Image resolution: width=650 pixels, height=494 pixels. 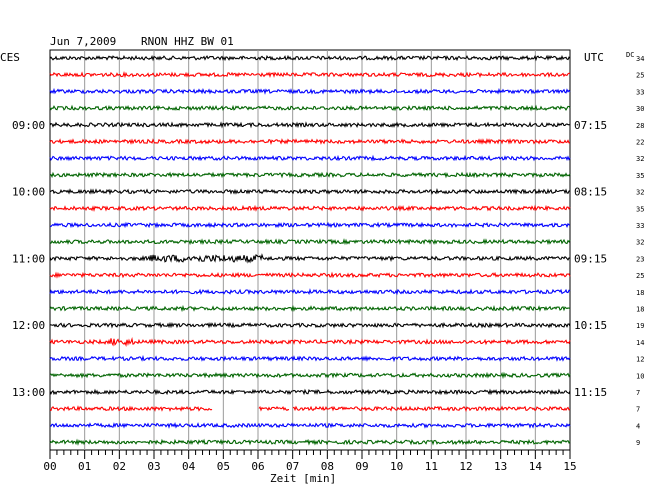 What do you see at coordinates (187, 41) in the screenshot?
I see `station-label: RNON HHZ BW 01` at bounding box center [187, 41].